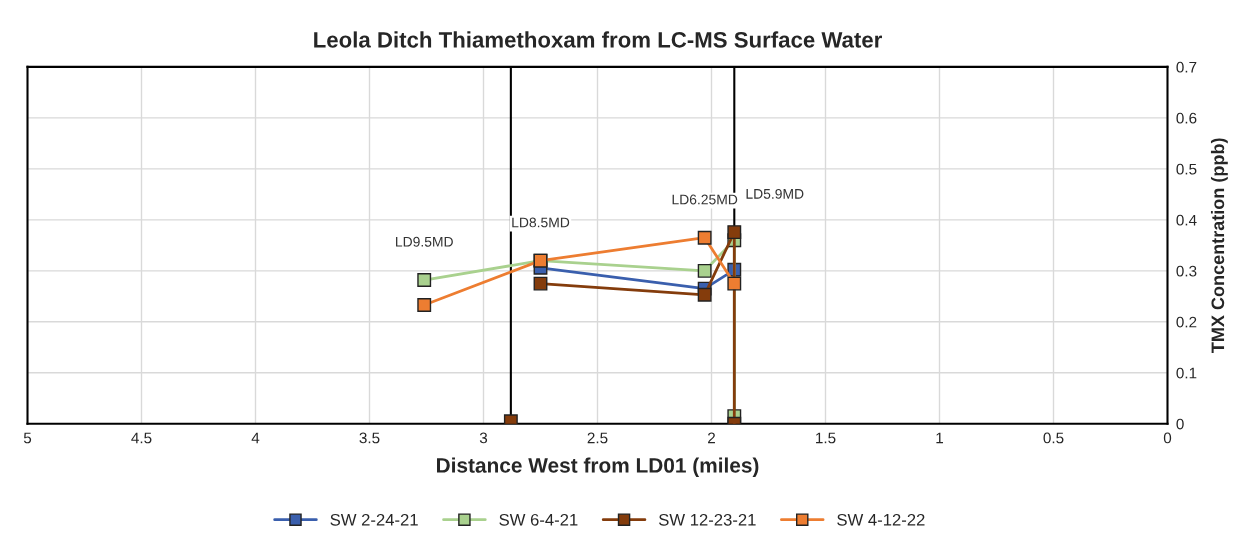 The width and height of the screenshot is (1250, 544). I want to click on y-tick-label: 0.5, so click(1186, 169).